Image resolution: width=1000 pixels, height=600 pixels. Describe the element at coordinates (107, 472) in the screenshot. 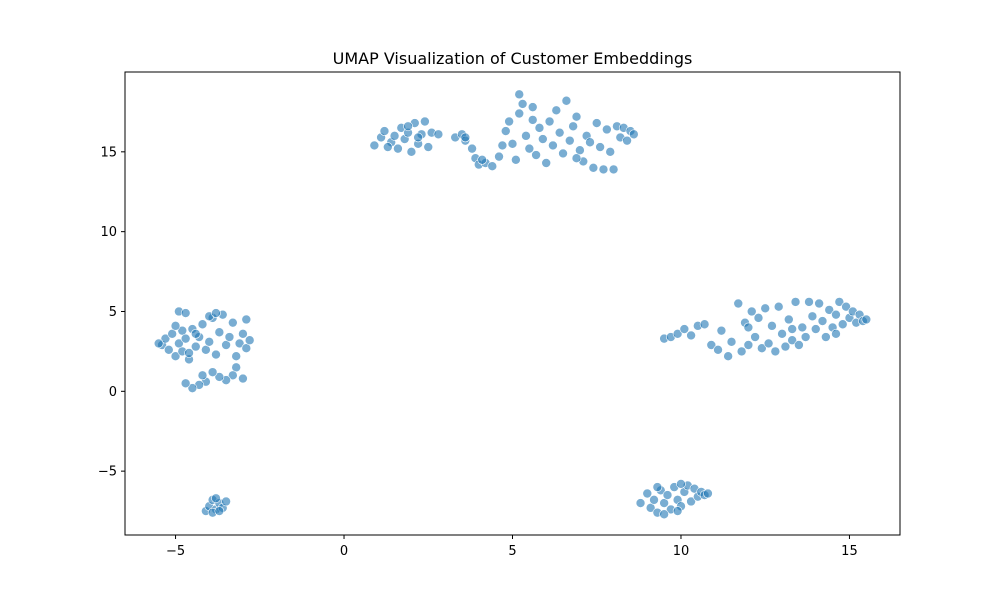

I see `y-tick-label: −5` at that location.